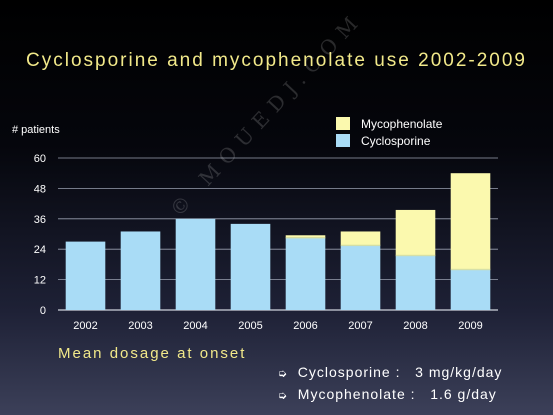 The image size is (553, 415). Describe the element at coordinates (343, 123) in the screenshot. I see `legend-swatch-mycophenolate` at that location.